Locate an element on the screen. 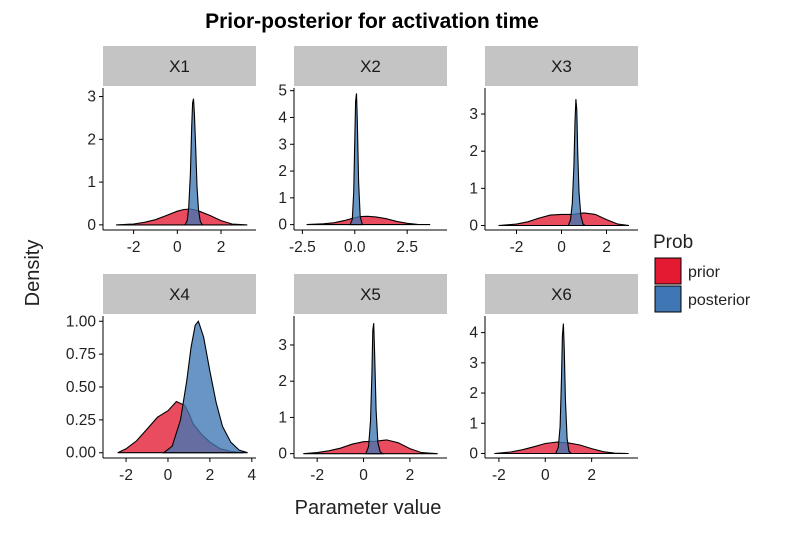  strip-x1 is located at coordinates (179, 66).